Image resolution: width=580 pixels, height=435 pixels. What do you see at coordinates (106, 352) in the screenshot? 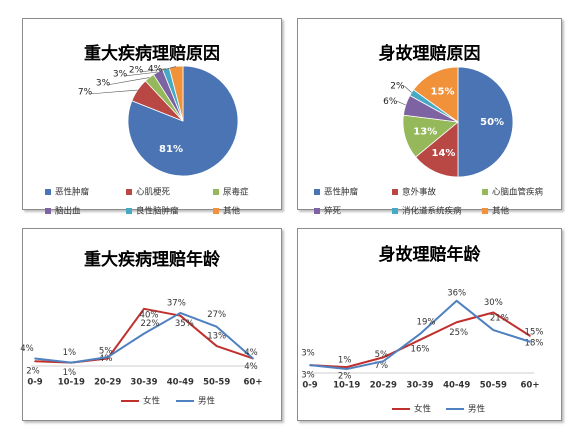
I see `data-label: 5%` at bounding box center [106, 352].